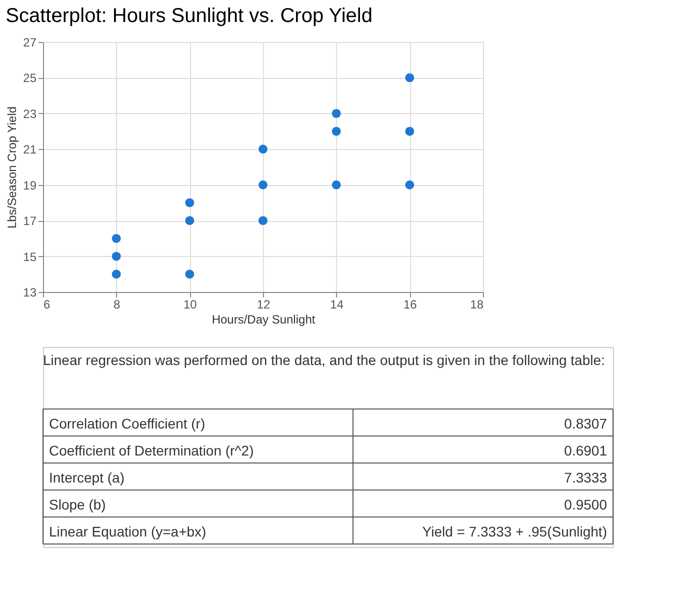 This screenshot has height=591, width=700. What do you see at coordinates (77, 504) in the screenshot?
I see `text: Slope (b)` at bounding box center [77, 504].